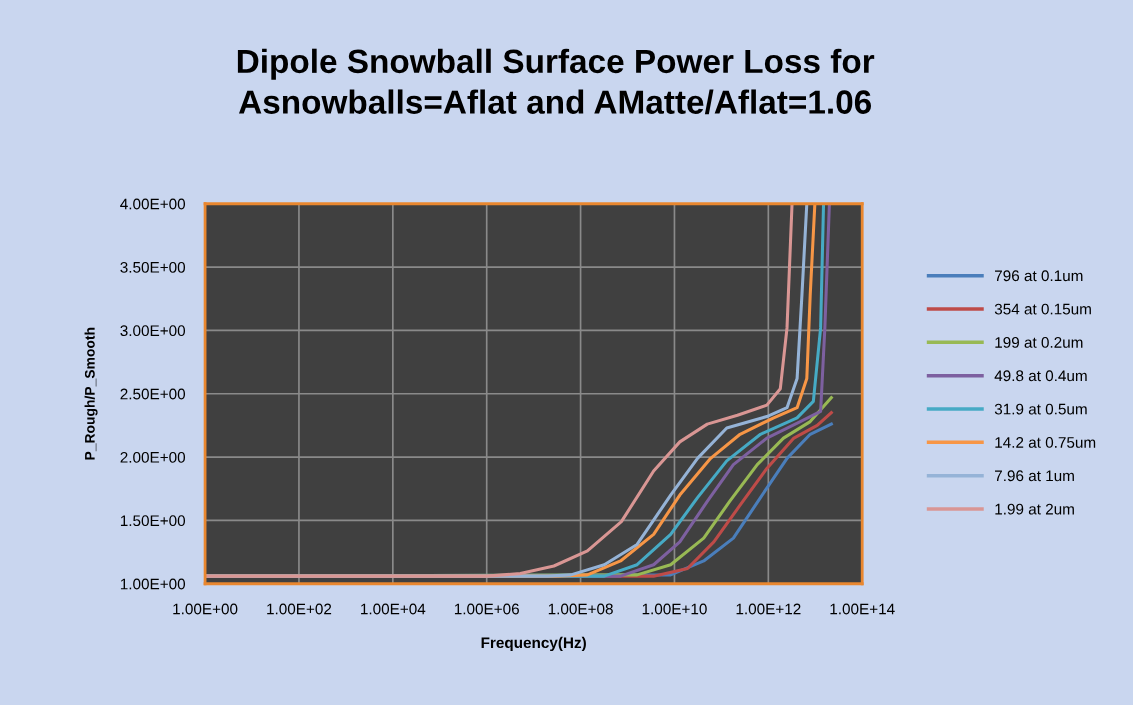  I want to click on y-tick-label: 2.50E+00, so click(153, 394).